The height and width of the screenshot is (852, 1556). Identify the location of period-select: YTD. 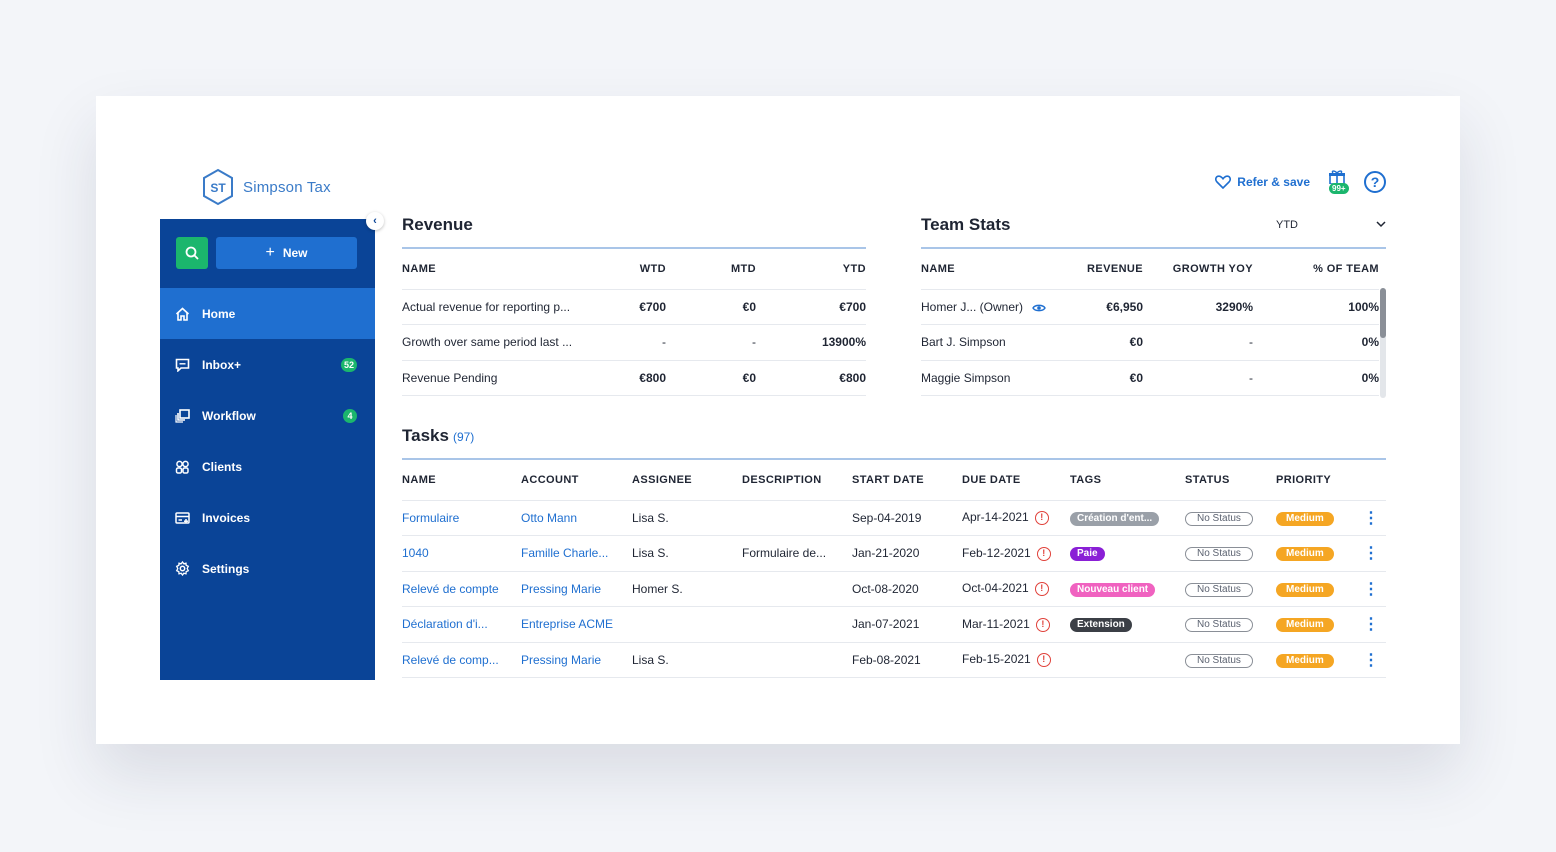
(1331, 227).